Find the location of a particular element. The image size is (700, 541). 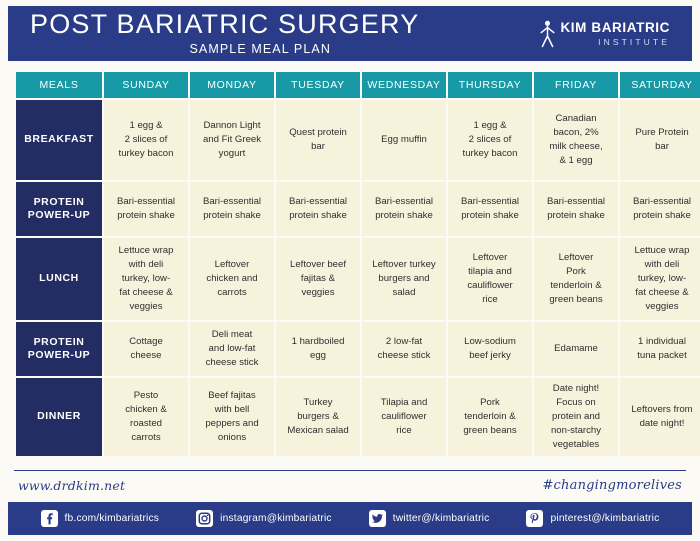

twitter-icon is located at coordinates (377, 518).